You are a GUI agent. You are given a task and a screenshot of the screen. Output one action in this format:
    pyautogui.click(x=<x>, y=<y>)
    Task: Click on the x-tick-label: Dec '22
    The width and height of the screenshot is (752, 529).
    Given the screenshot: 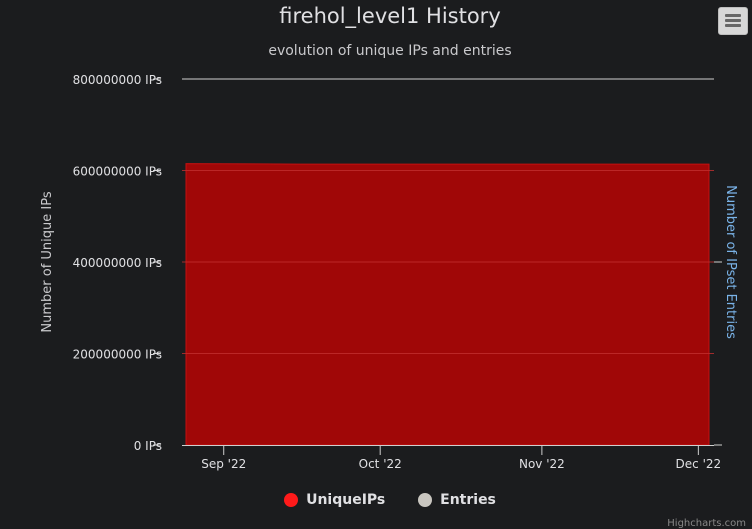 What is the action you would take?
    pyautogui.click(x=699, y=464)
    